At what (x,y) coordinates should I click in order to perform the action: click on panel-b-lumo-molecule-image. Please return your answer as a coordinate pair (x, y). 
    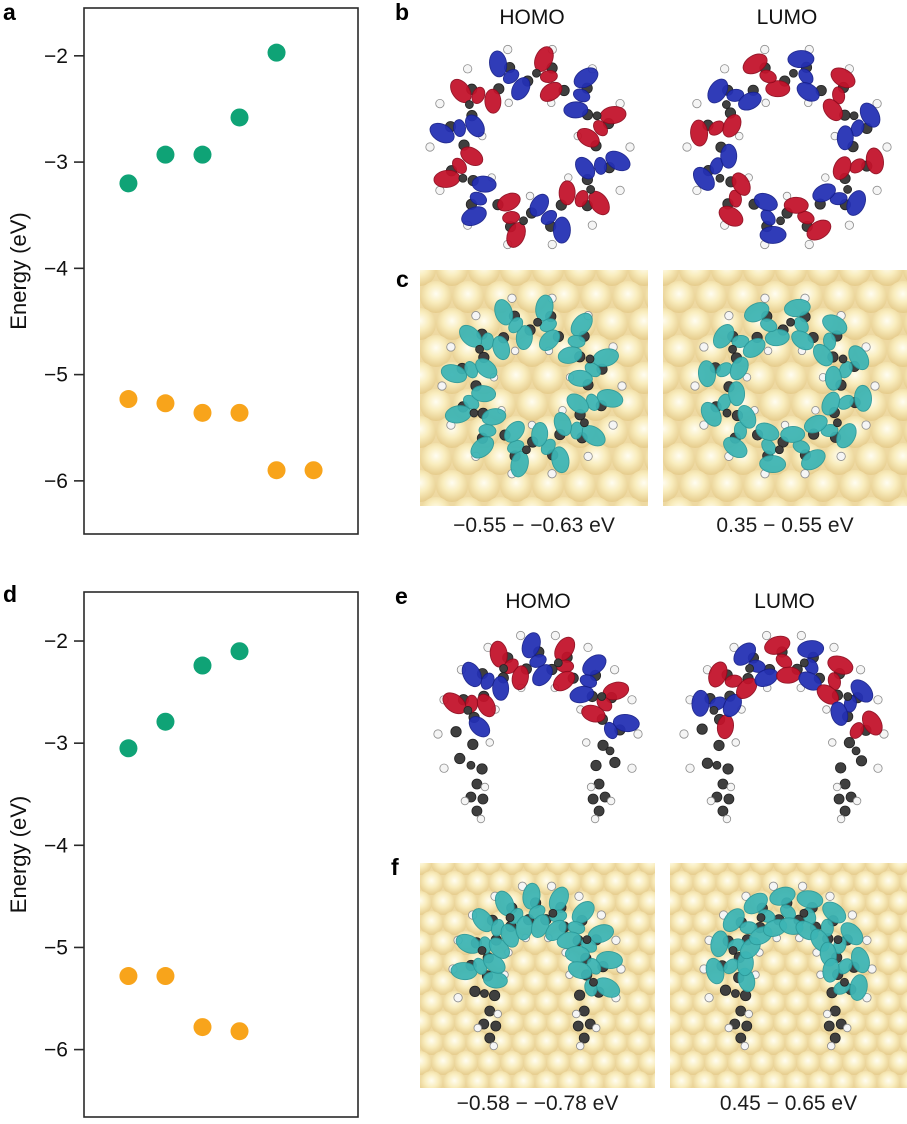
    Looking at the image, I should click on (787, 147).